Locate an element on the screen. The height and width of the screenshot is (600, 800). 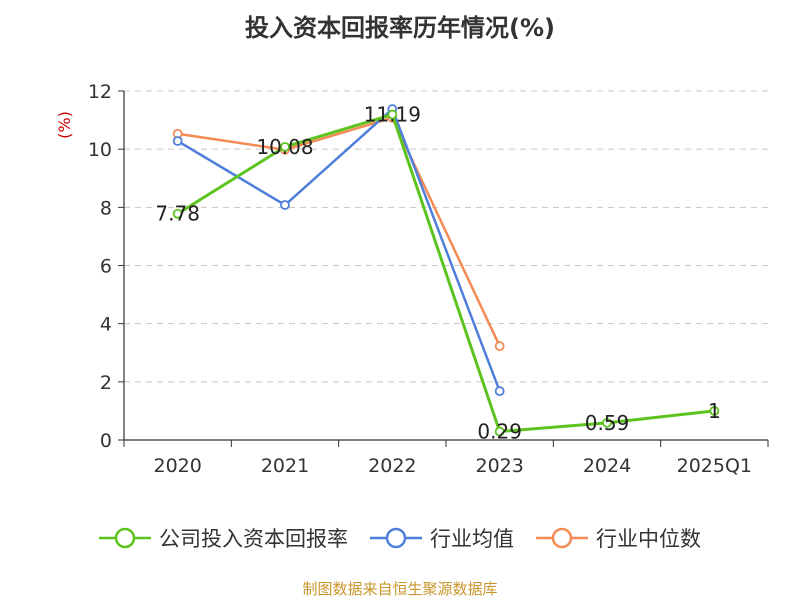
y-tick-label: 10 is located at coordinates (100, 150).